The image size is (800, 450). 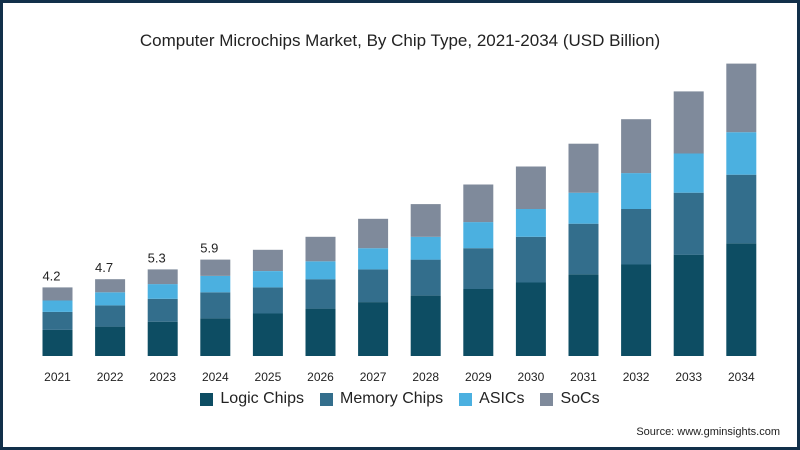 What do you see at coordinates (320, 294) in the screenshot?
I see `bar-memory-chips-2026` at bounding box center [320, 294].